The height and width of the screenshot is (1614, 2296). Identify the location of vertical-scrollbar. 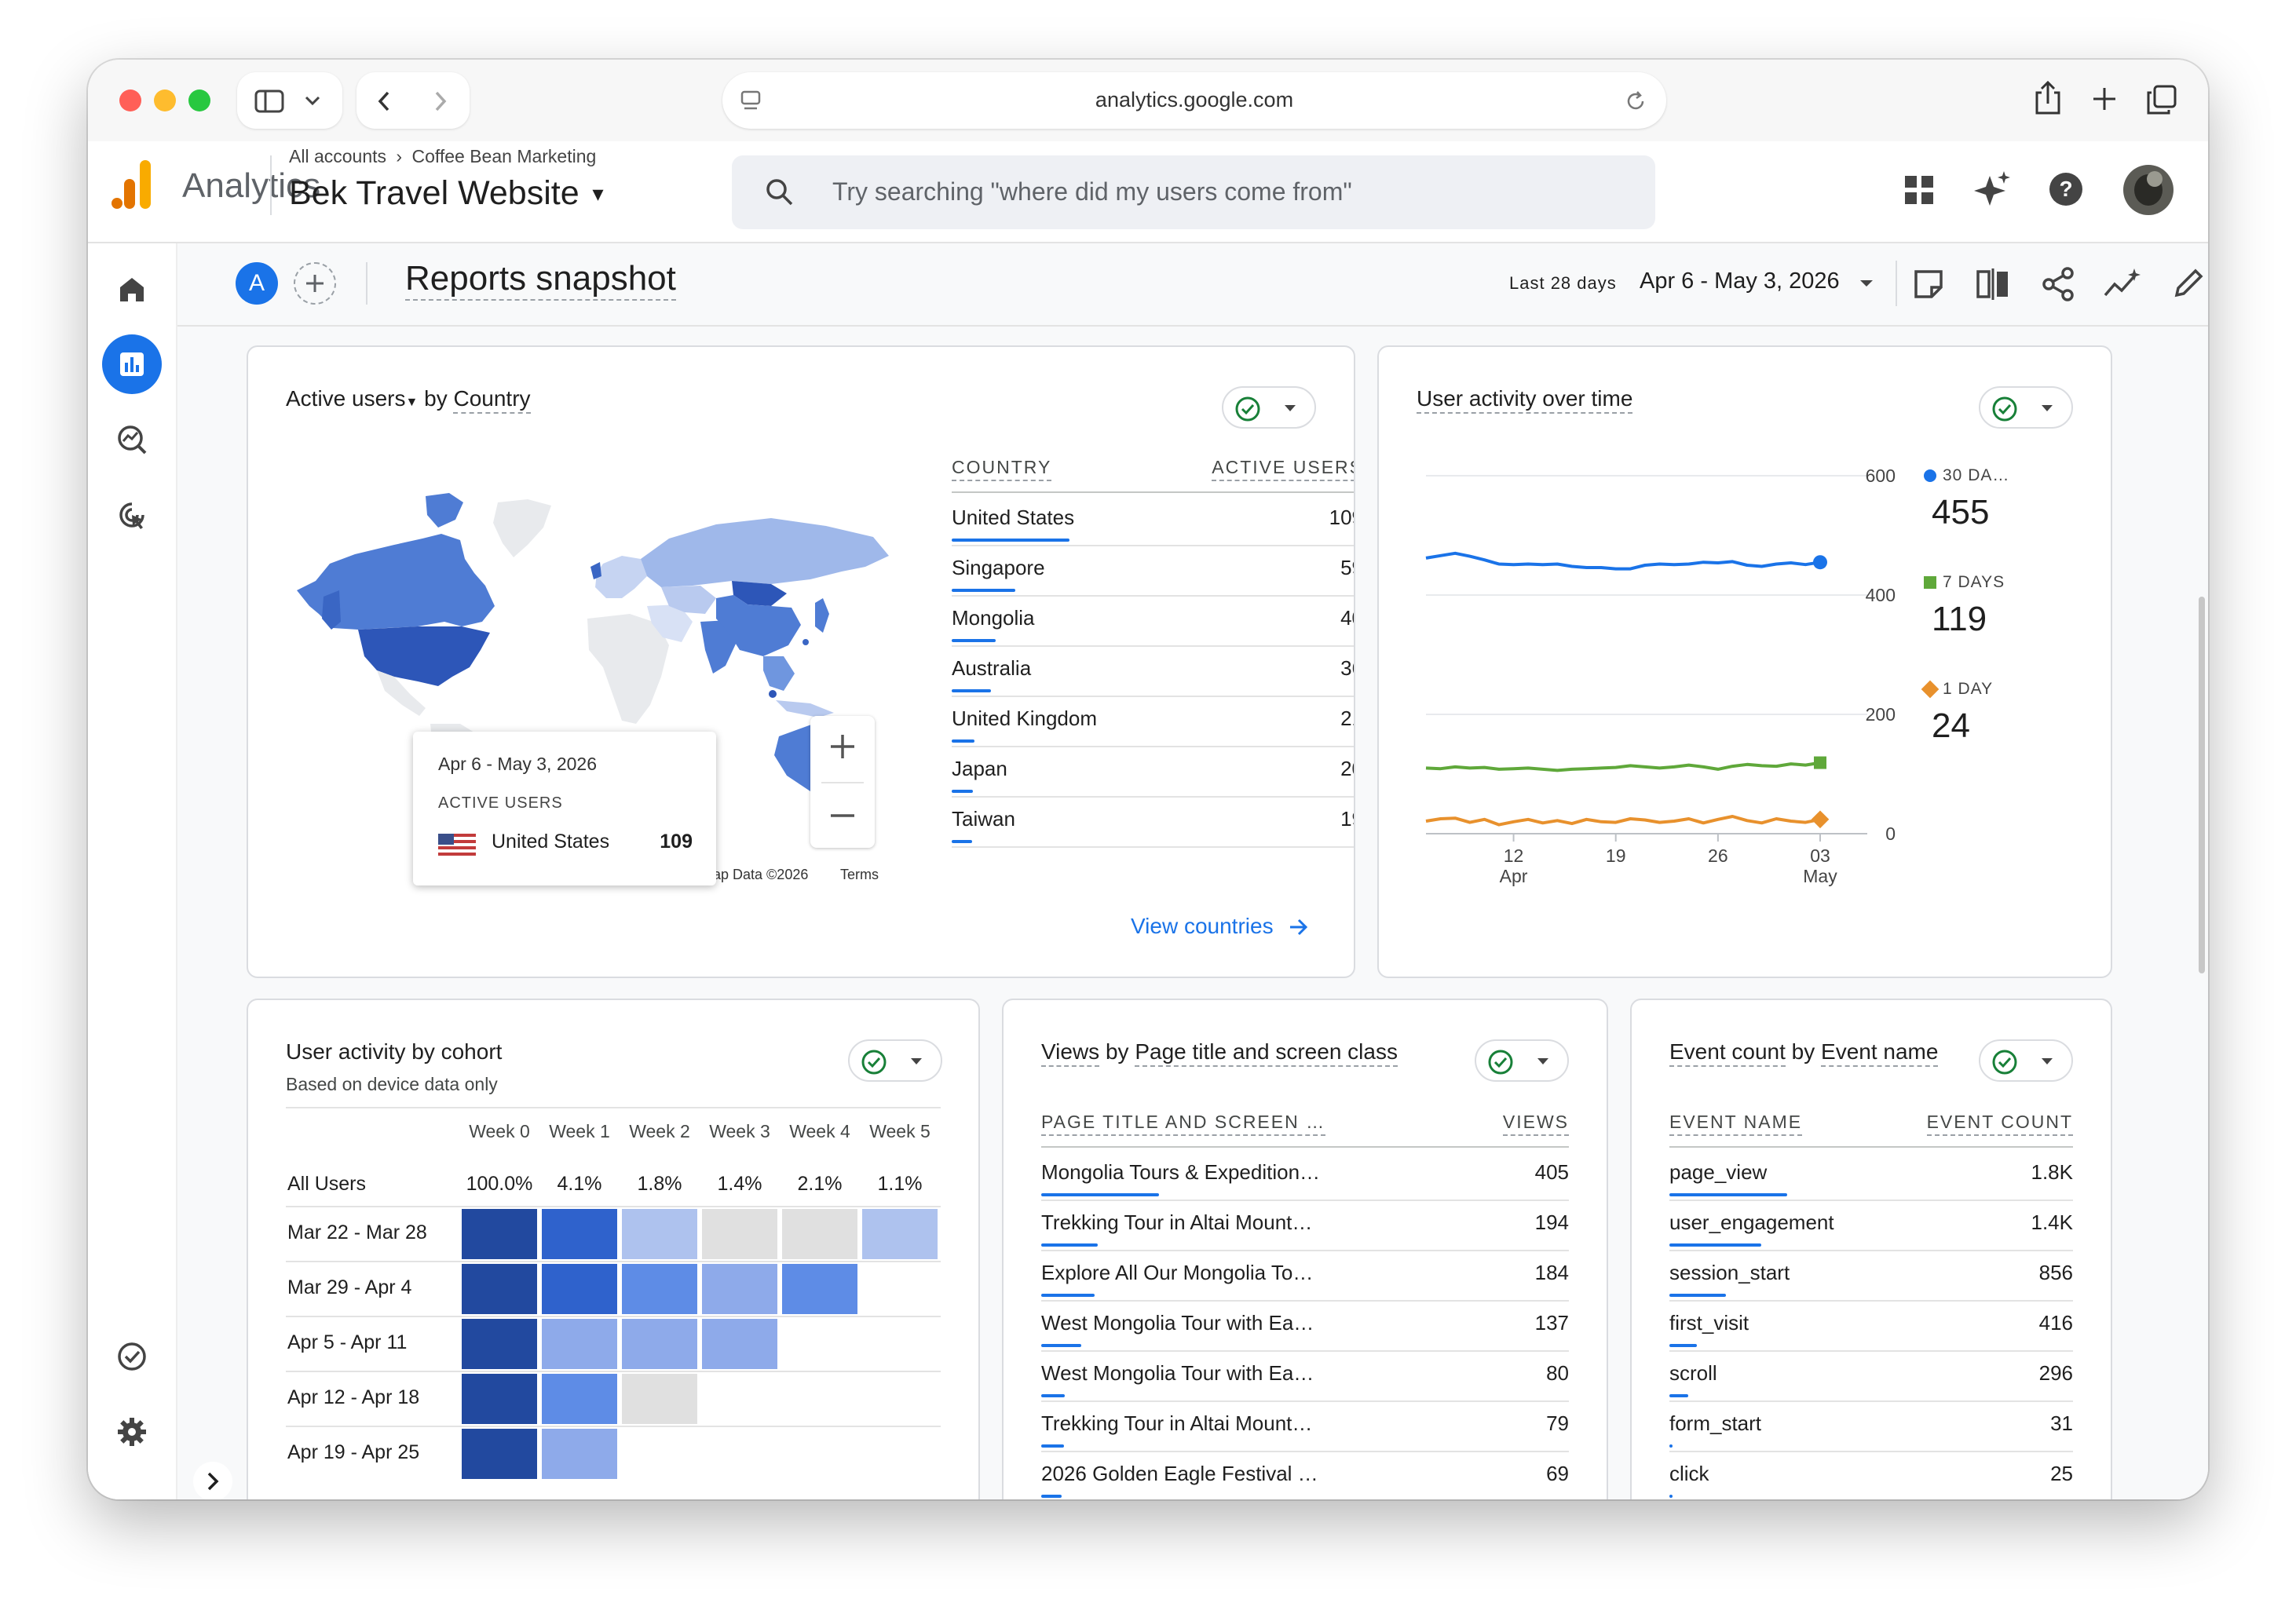
(2202, 785).